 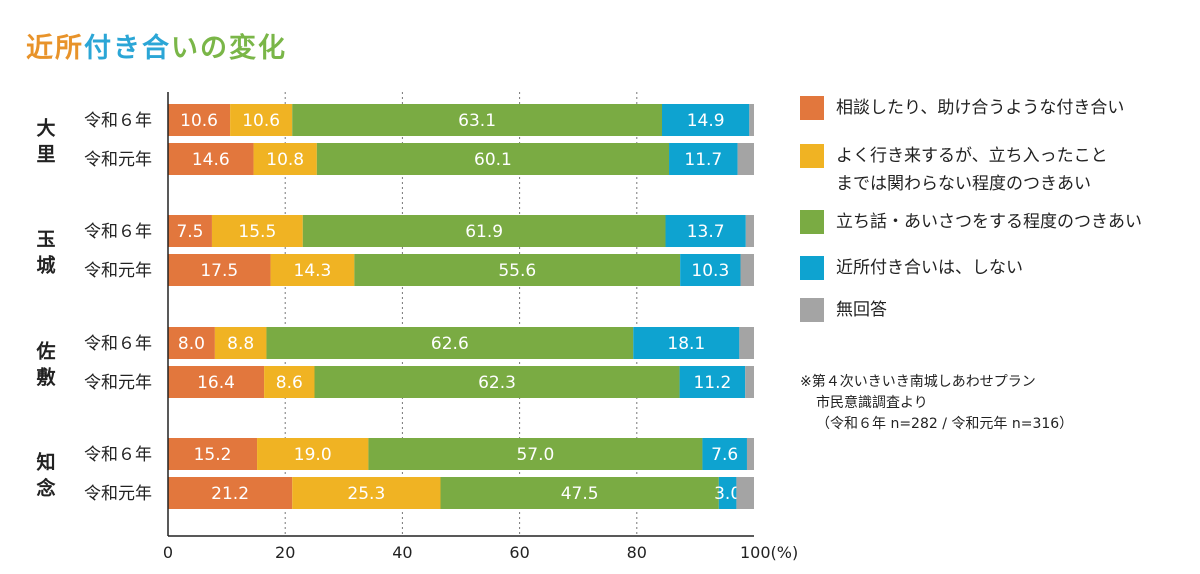 I want to click on legend-item-visit: よく行き来するが、立ち入ったこと までは関わらない程度のつきあい, so click(x=954, y=171).